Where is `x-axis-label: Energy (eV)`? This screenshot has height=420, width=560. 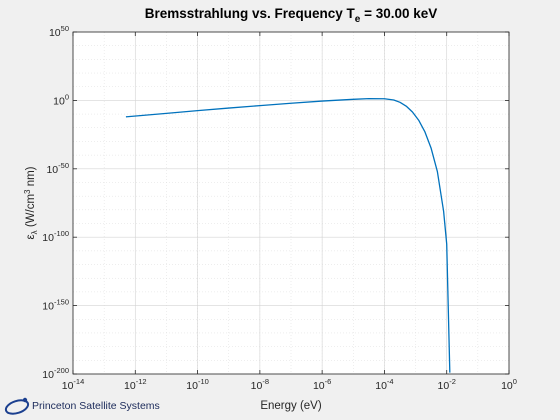
x-axis-label: Energy (eV) is located at coordinates (291, 406).